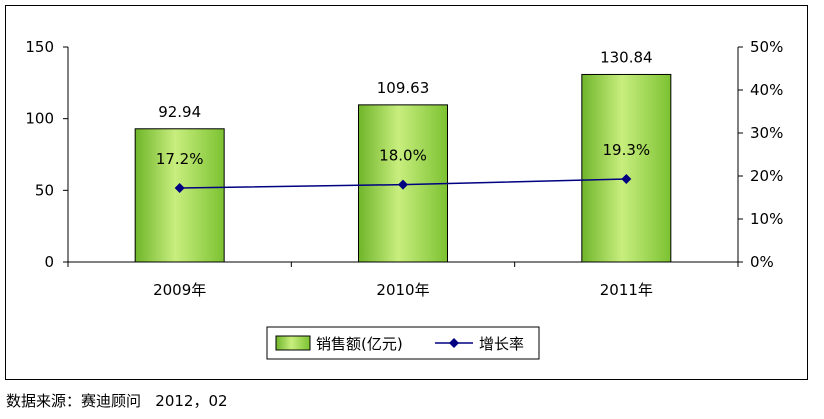  I want to click on right-tick-label: 50%, so click(766, 47).